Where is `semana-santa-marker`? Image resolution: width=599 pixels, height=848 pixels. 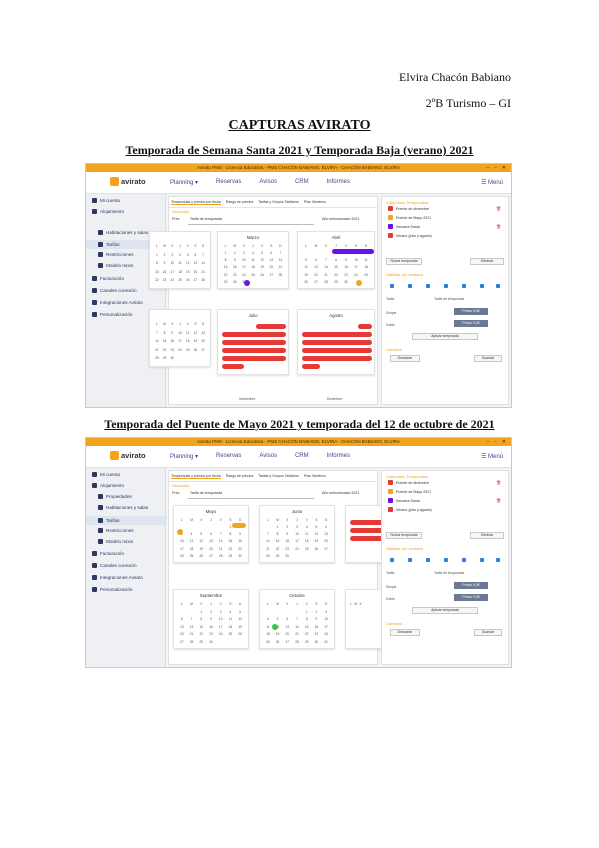 semana-santa-marker is located at coordinates (247, 283).